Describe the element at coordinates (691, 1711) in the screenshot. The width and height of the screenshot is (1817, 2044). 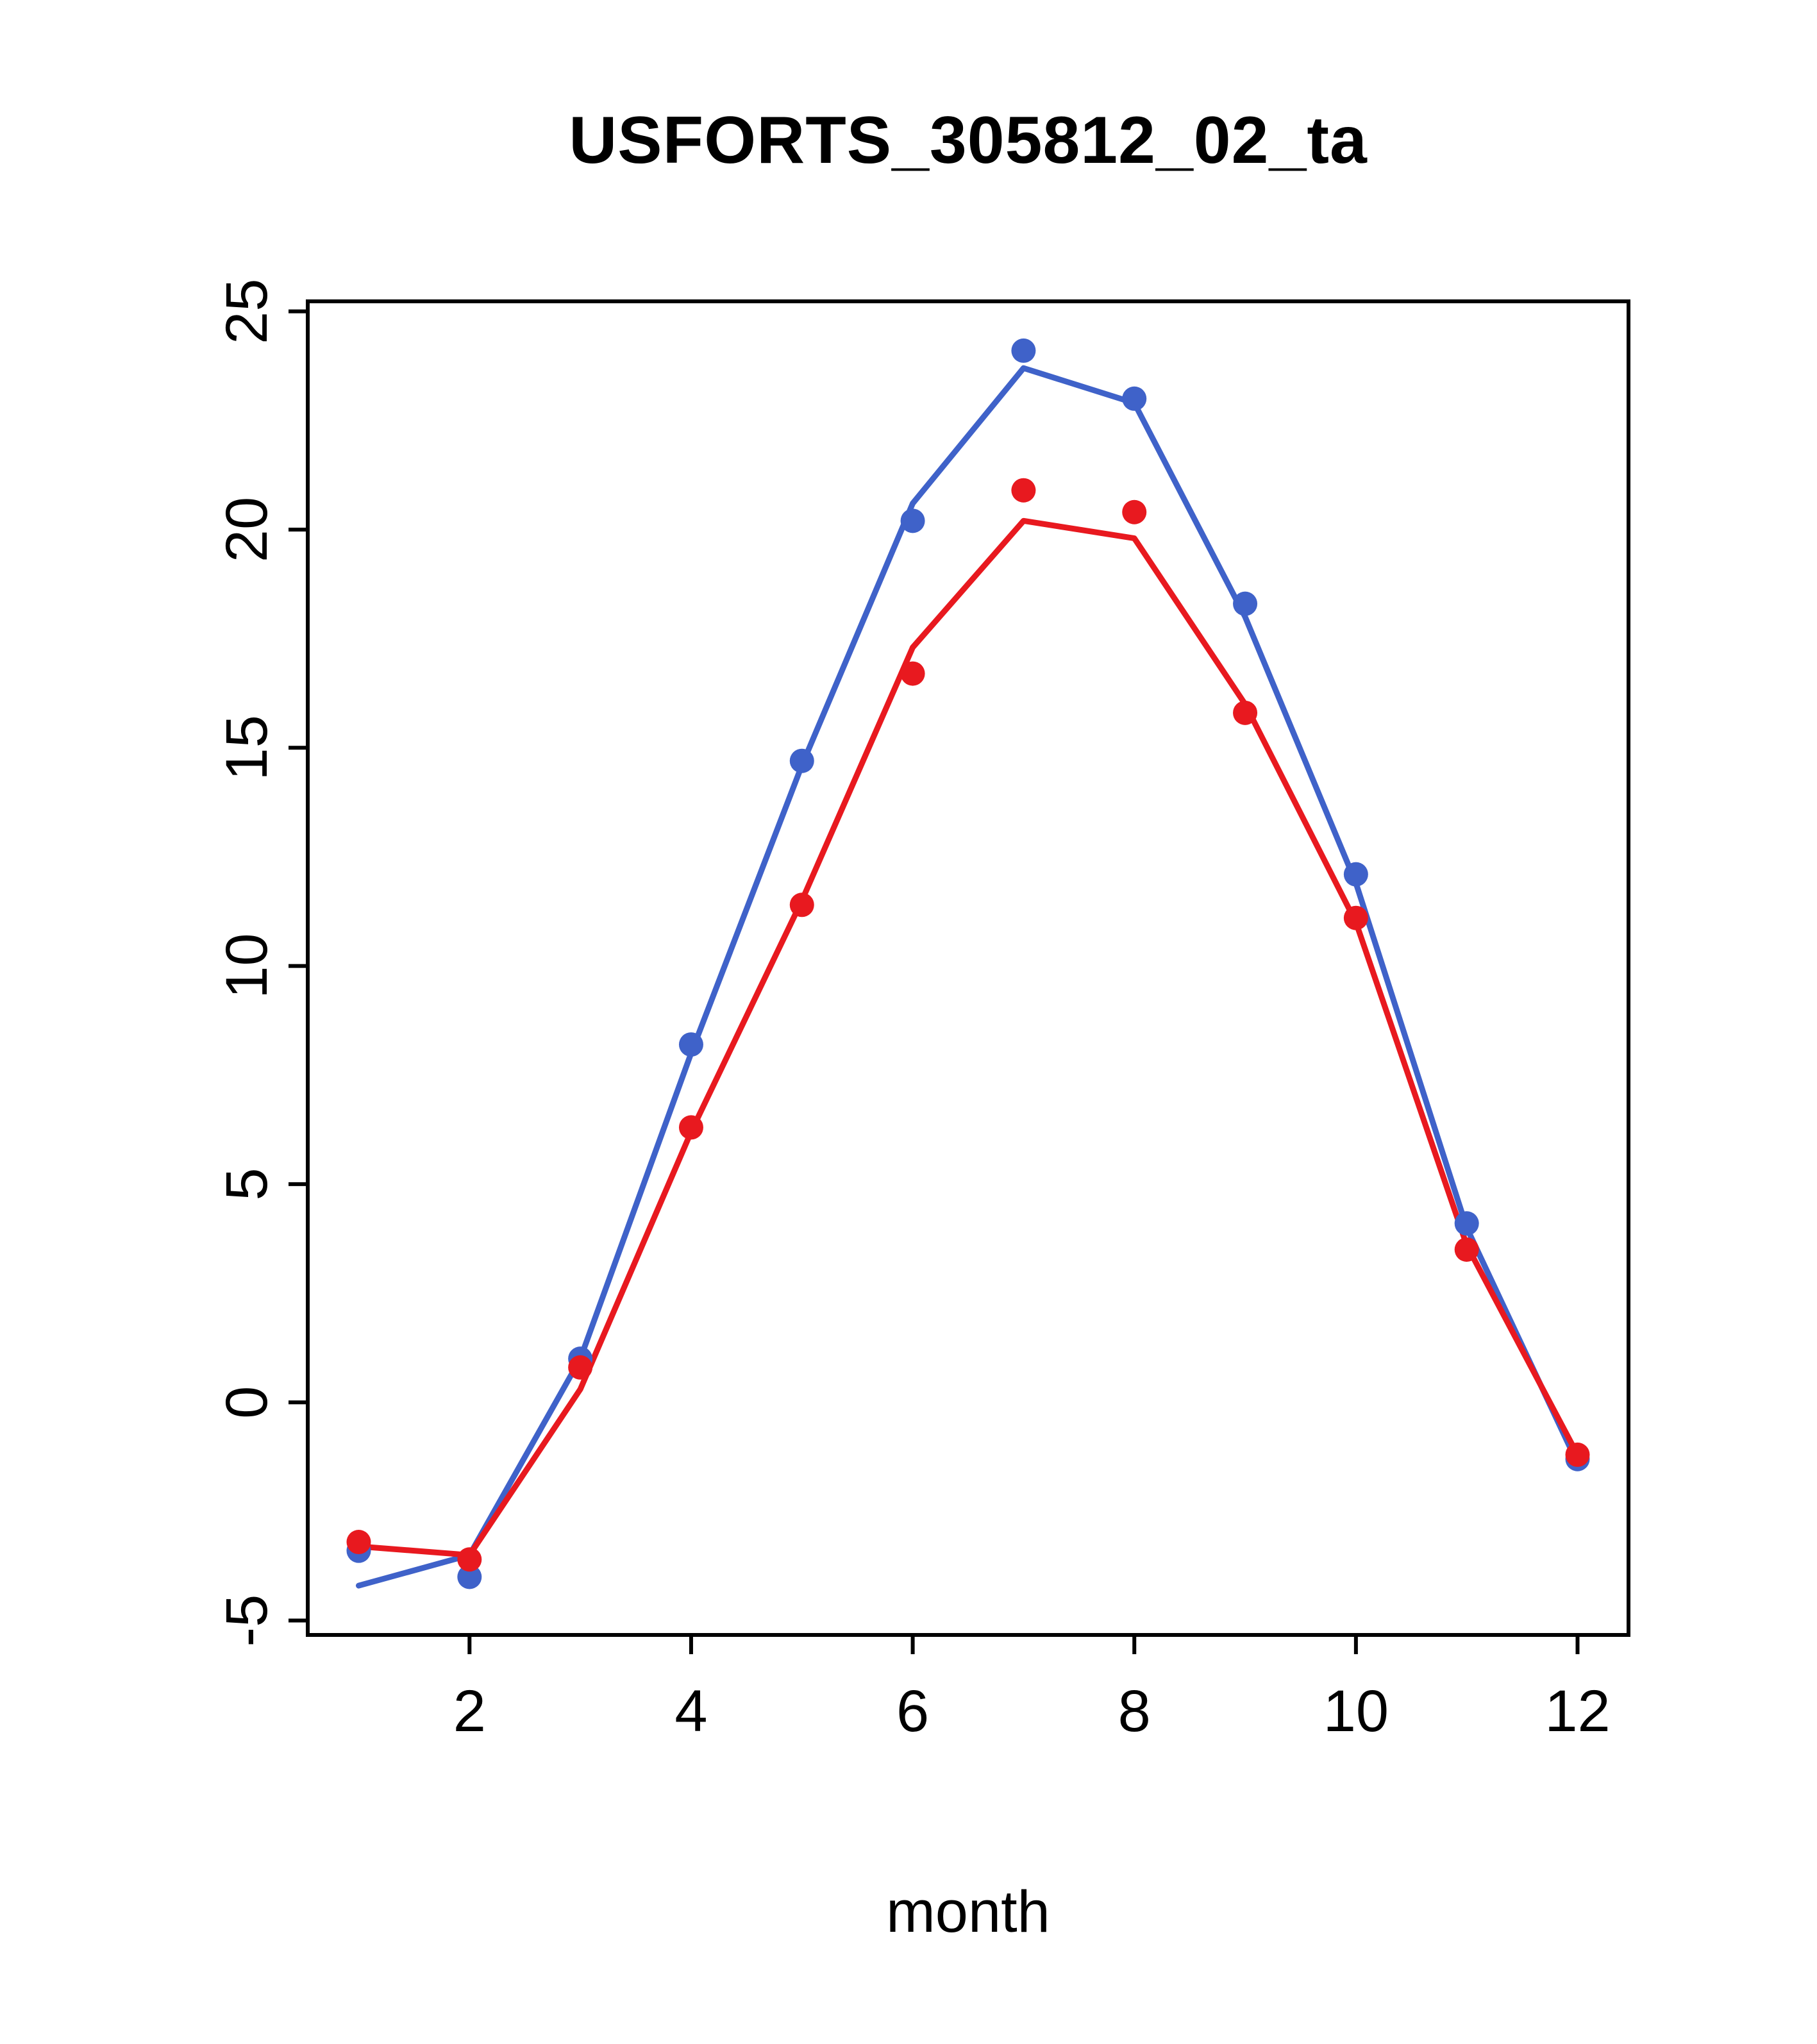
I see `x-axis-tick-label: 4` at that location.